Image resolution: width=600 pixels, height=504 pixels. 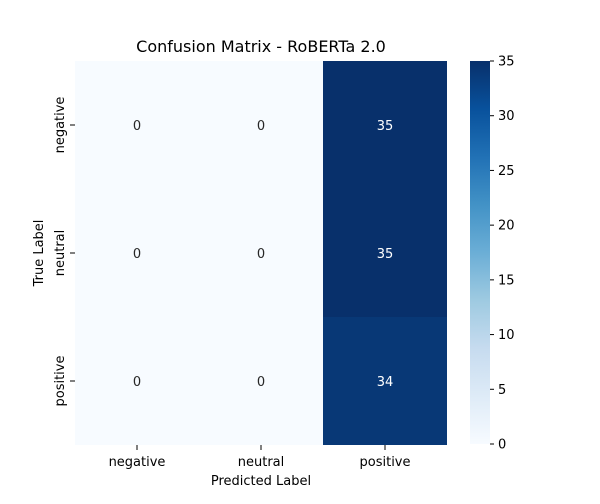 What do you see at coordinates (506, 116) in the screenshot?
I see `colorbar-tick-label: 30` at bounding box center [506, 116].